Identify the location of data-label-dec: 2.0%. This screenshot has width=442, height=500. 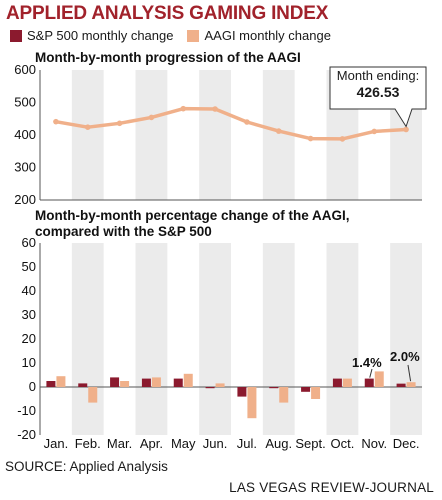
(405, 356).